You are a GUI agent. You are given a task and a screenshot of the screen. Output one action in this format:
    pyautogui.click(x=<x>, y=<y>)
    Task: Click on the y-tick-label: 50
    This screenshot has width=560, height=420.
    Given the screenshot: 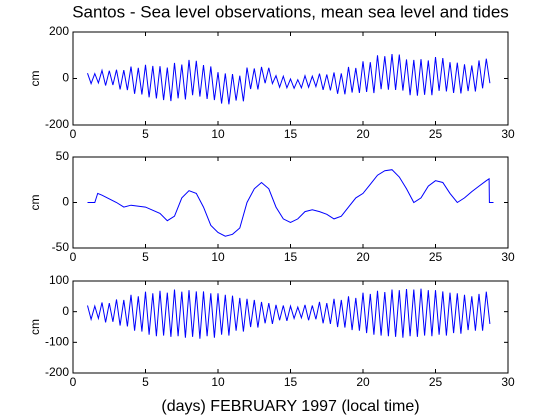 What is the action you would take?
    pyautogui.click(x=63, y=156)
    